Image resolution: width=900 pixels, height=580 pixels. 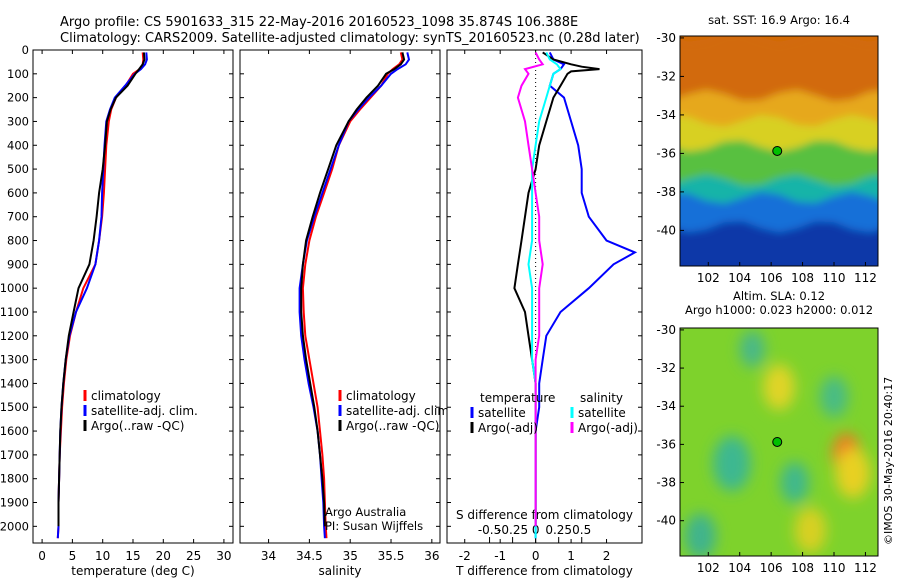 What do you see at coordinates (779, 20) in the screenshot?
I see `sst-map-title: sat. SST: 16.9 Argo: 16.4` at bounding box center [779, 20].